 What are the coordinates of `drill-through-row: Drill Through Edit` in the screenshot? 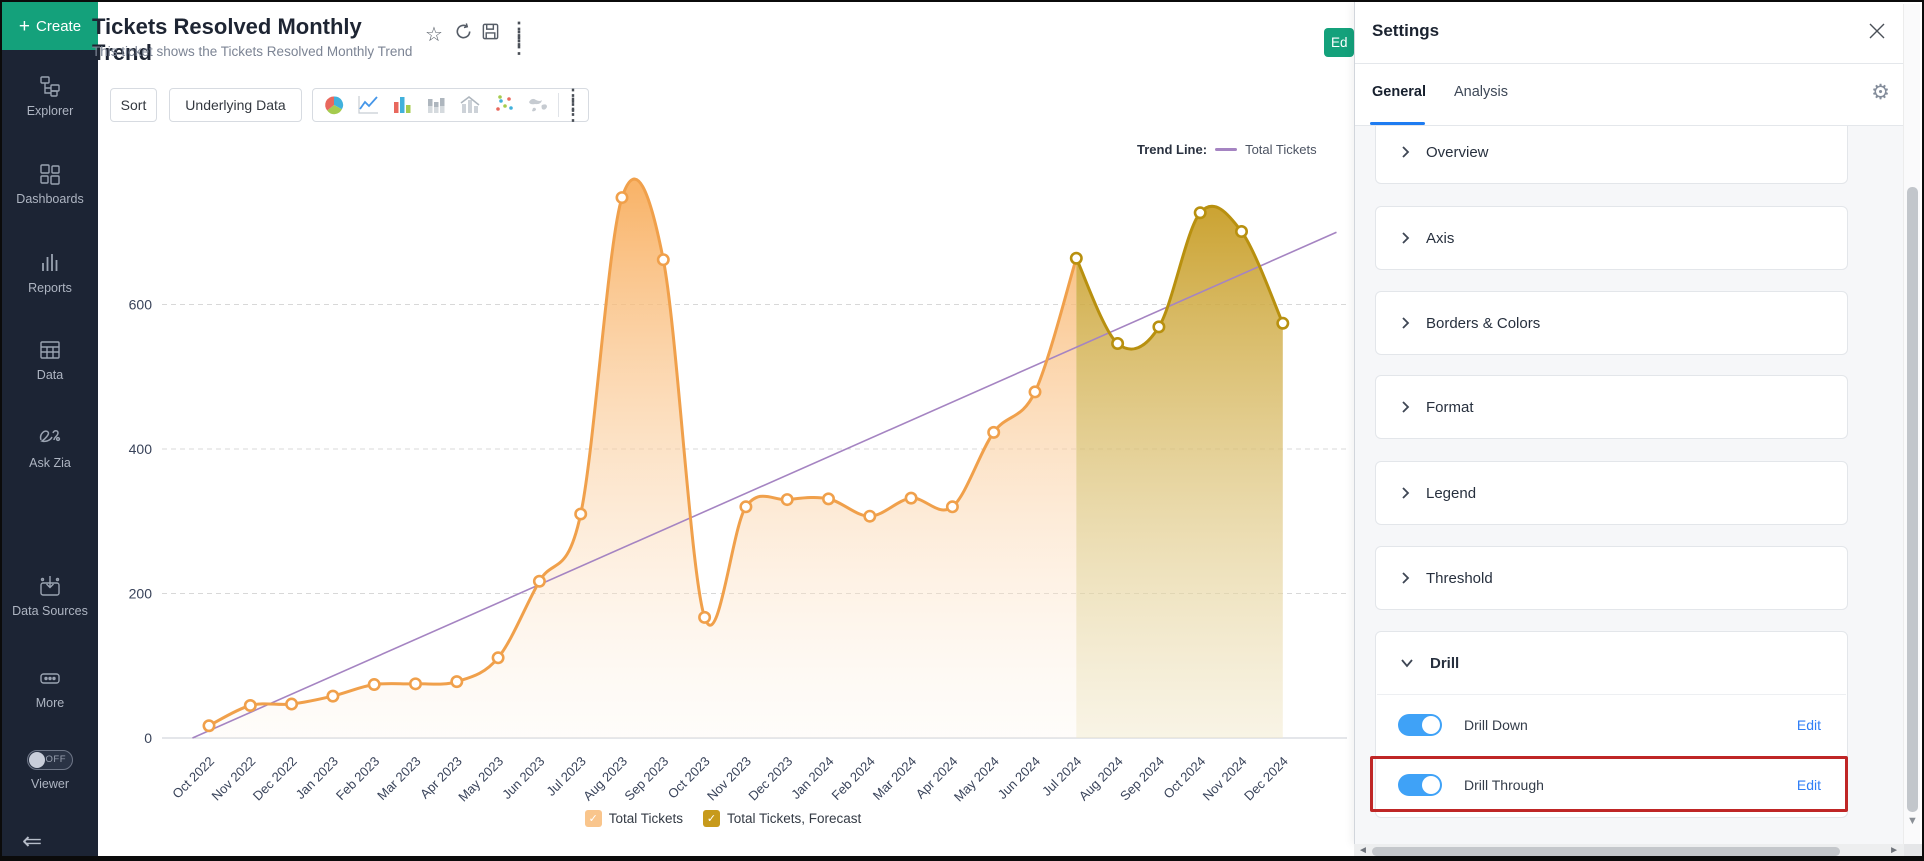 It's located at (1611, 785).